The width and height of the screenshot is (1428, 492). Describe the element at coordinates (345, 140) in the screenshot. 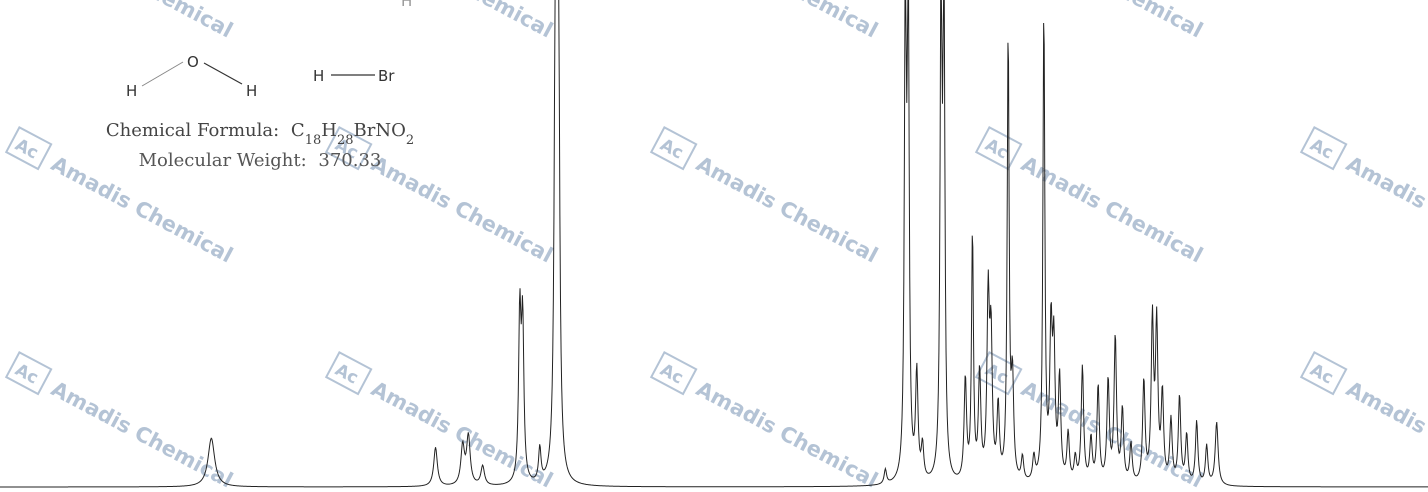

I see `formula-subscript: 28` at that location.